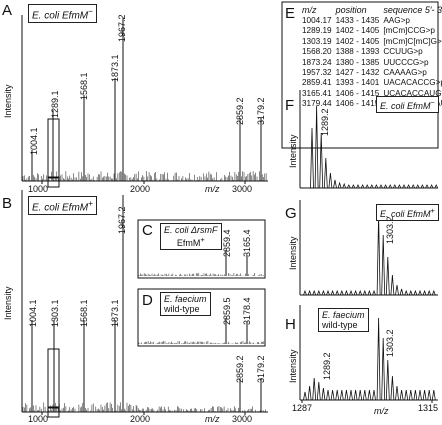 The image size is (442, 425). I want to click on panel-label-h: H, so click(290, 324).